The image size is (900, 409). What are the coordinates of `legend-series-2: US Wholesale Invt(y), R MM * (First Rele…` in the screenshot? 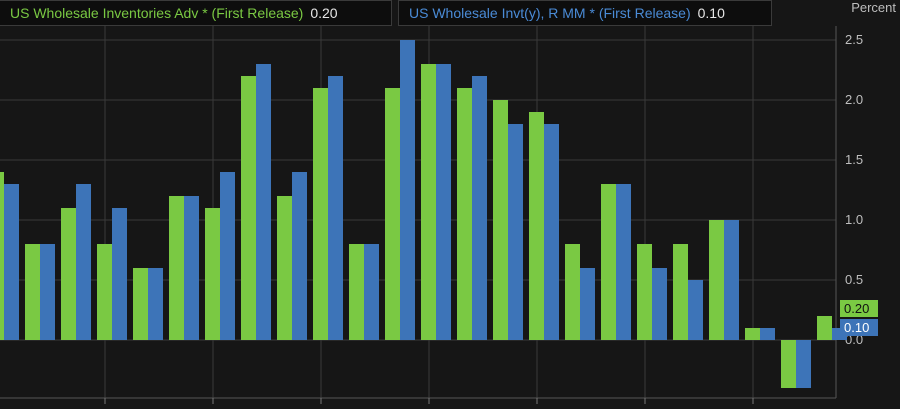 It's located at (585, 13).